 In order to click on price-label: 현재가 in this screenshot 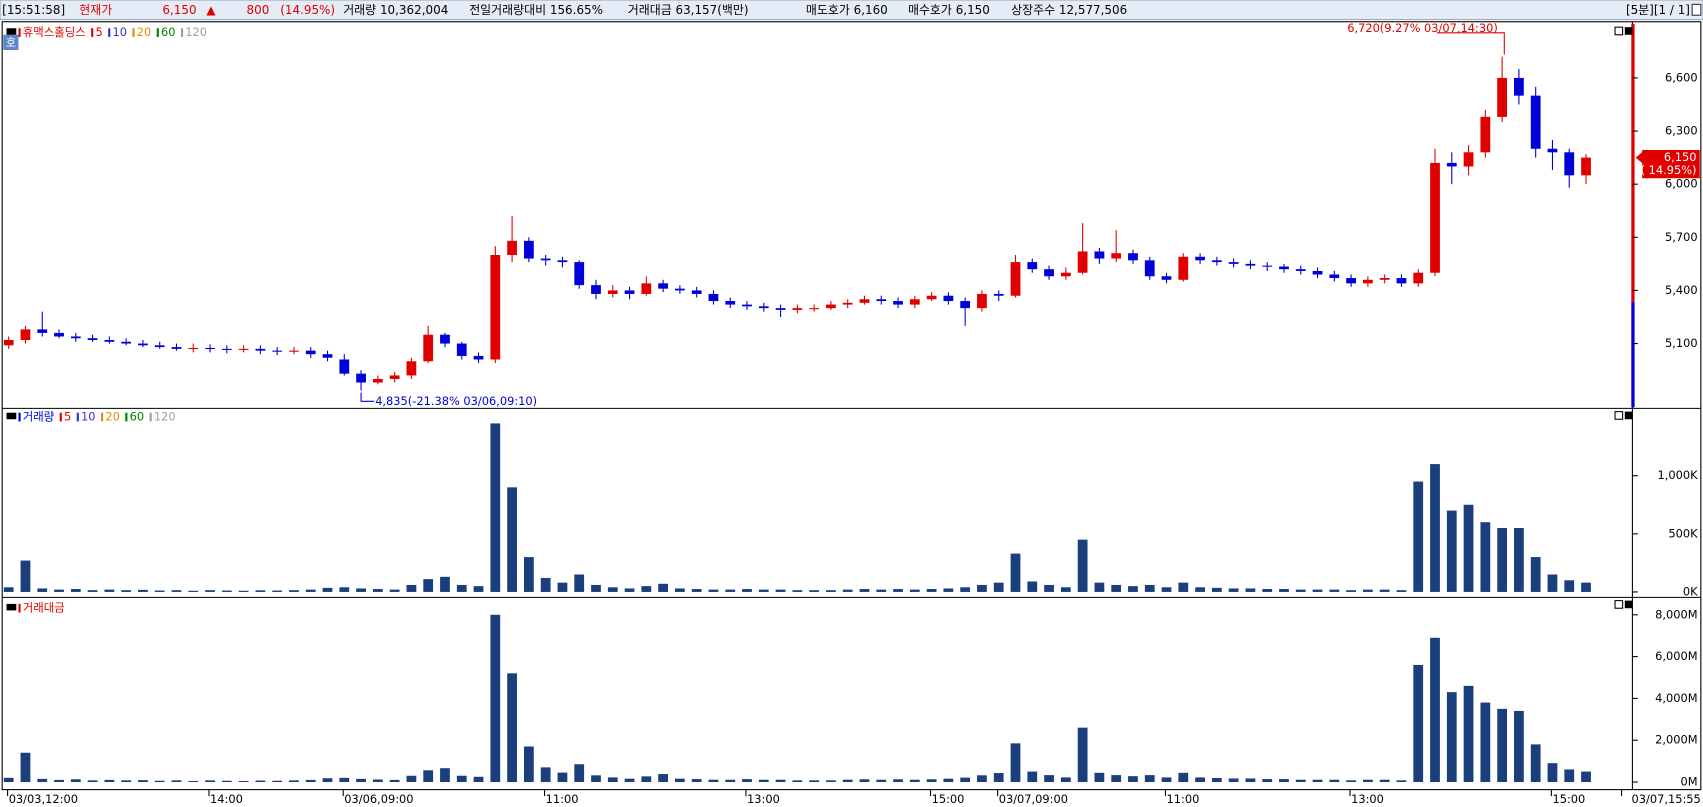, I will do `click(95, 10)`.